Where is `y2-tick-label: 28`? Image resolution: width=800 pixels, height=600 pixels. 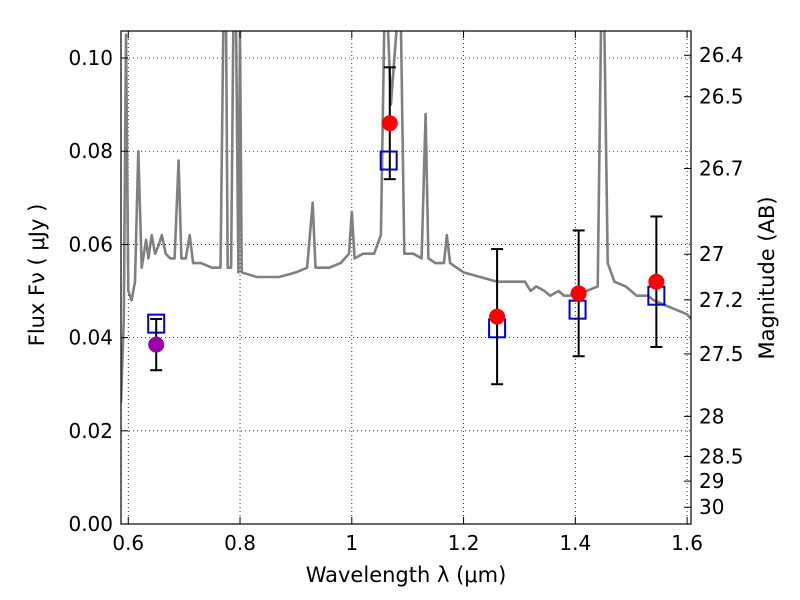
y2-tick-label: 28 is located at coordinates (711, 416).